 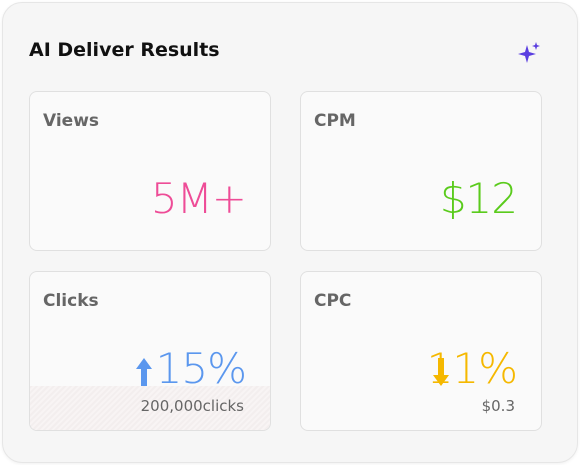 I want to click on metric-sub: $0.3, so click(x=498, y=406).